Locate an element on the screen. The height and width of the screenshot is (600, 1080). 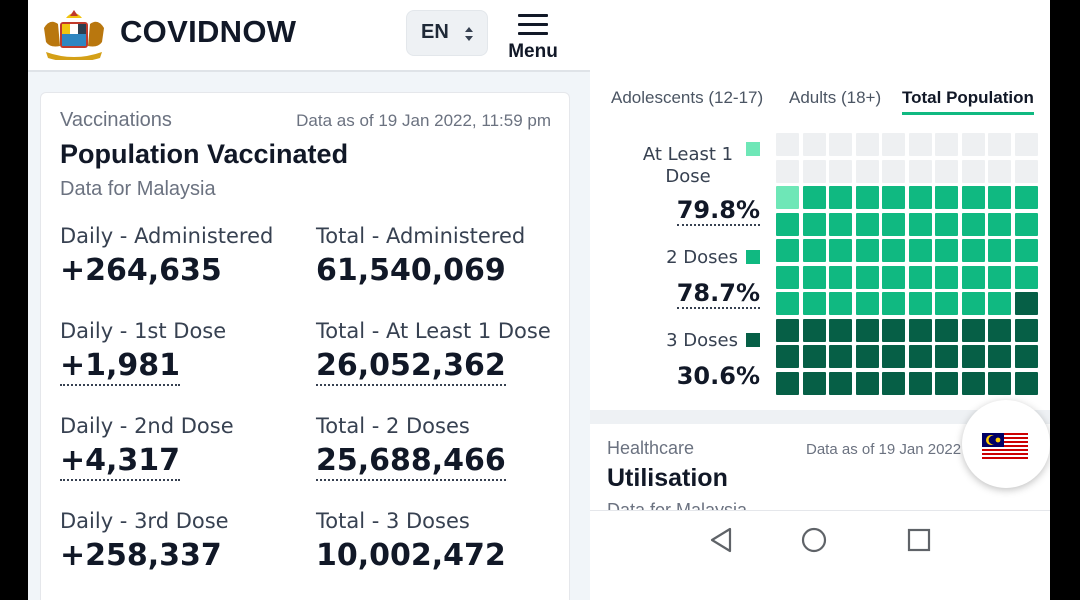
legend-at-least-1-dose: At Least 1 Dose is located at coordinates (699, 165).